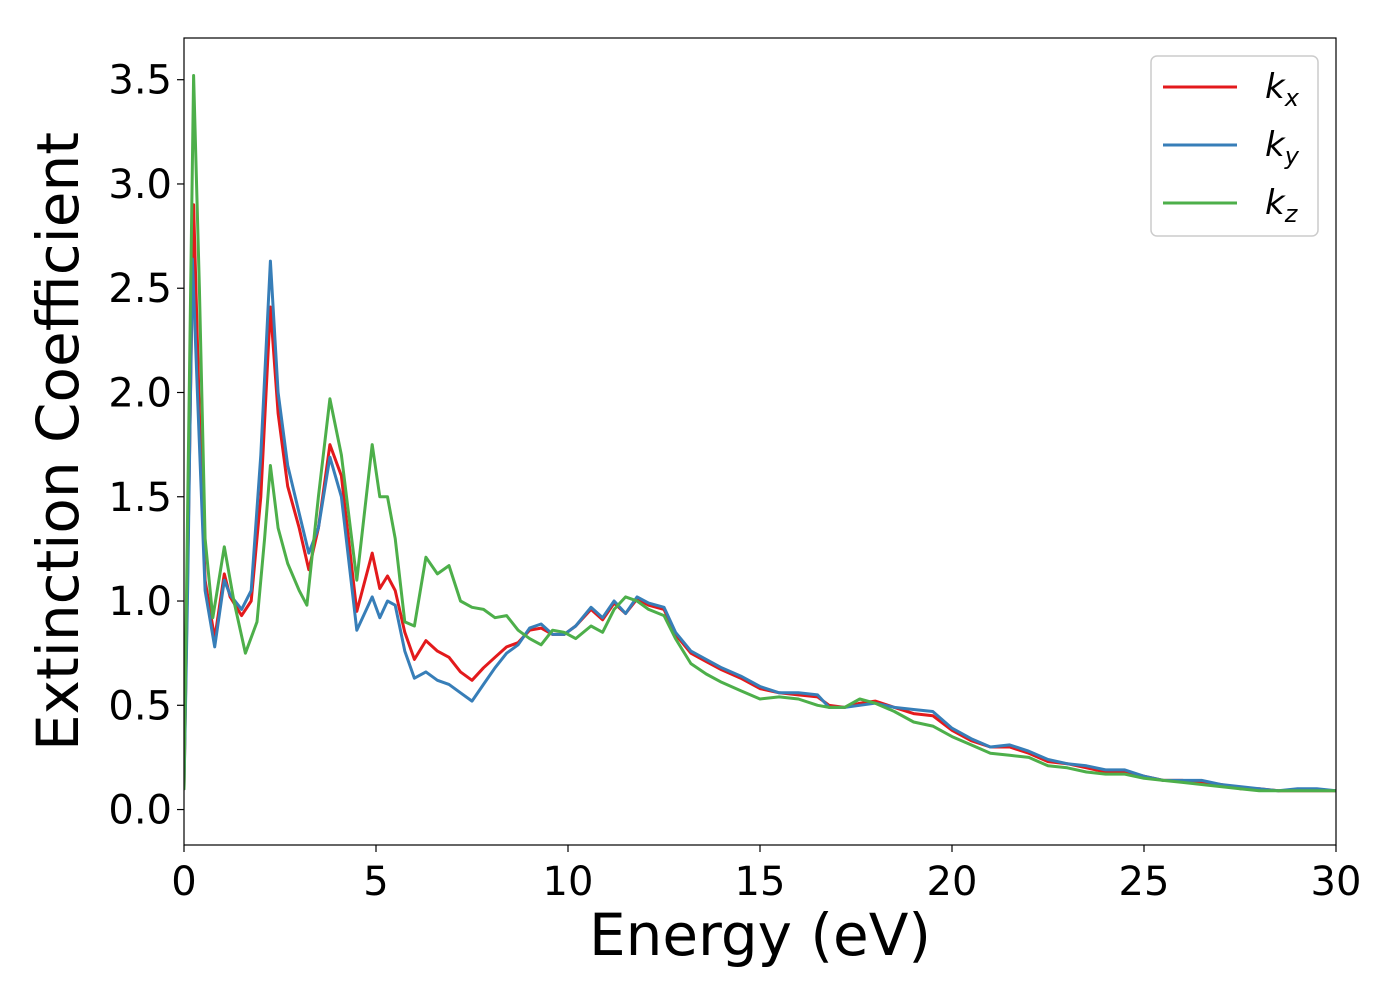 Image resolution: width=1400 pixels, height=1000 pixels. I want to click on x-tick-label: 15, so click(760, 882).